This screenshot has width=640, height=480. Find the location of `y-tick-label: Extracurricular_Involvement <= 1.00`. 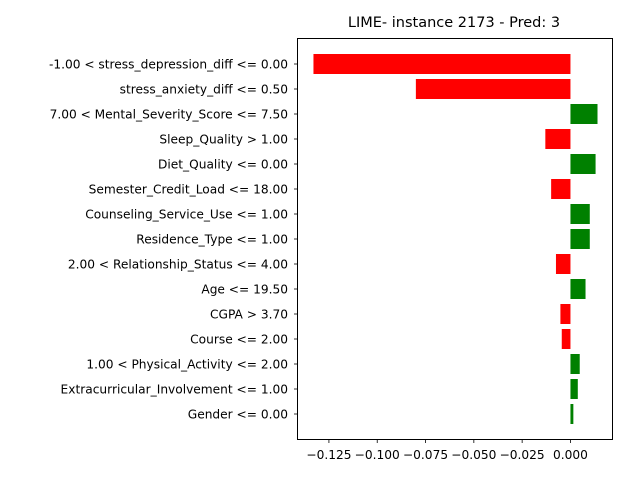

y-tick-label: Extracurricular_Involvement <= 1.00 is located at coordinates (174, 390).